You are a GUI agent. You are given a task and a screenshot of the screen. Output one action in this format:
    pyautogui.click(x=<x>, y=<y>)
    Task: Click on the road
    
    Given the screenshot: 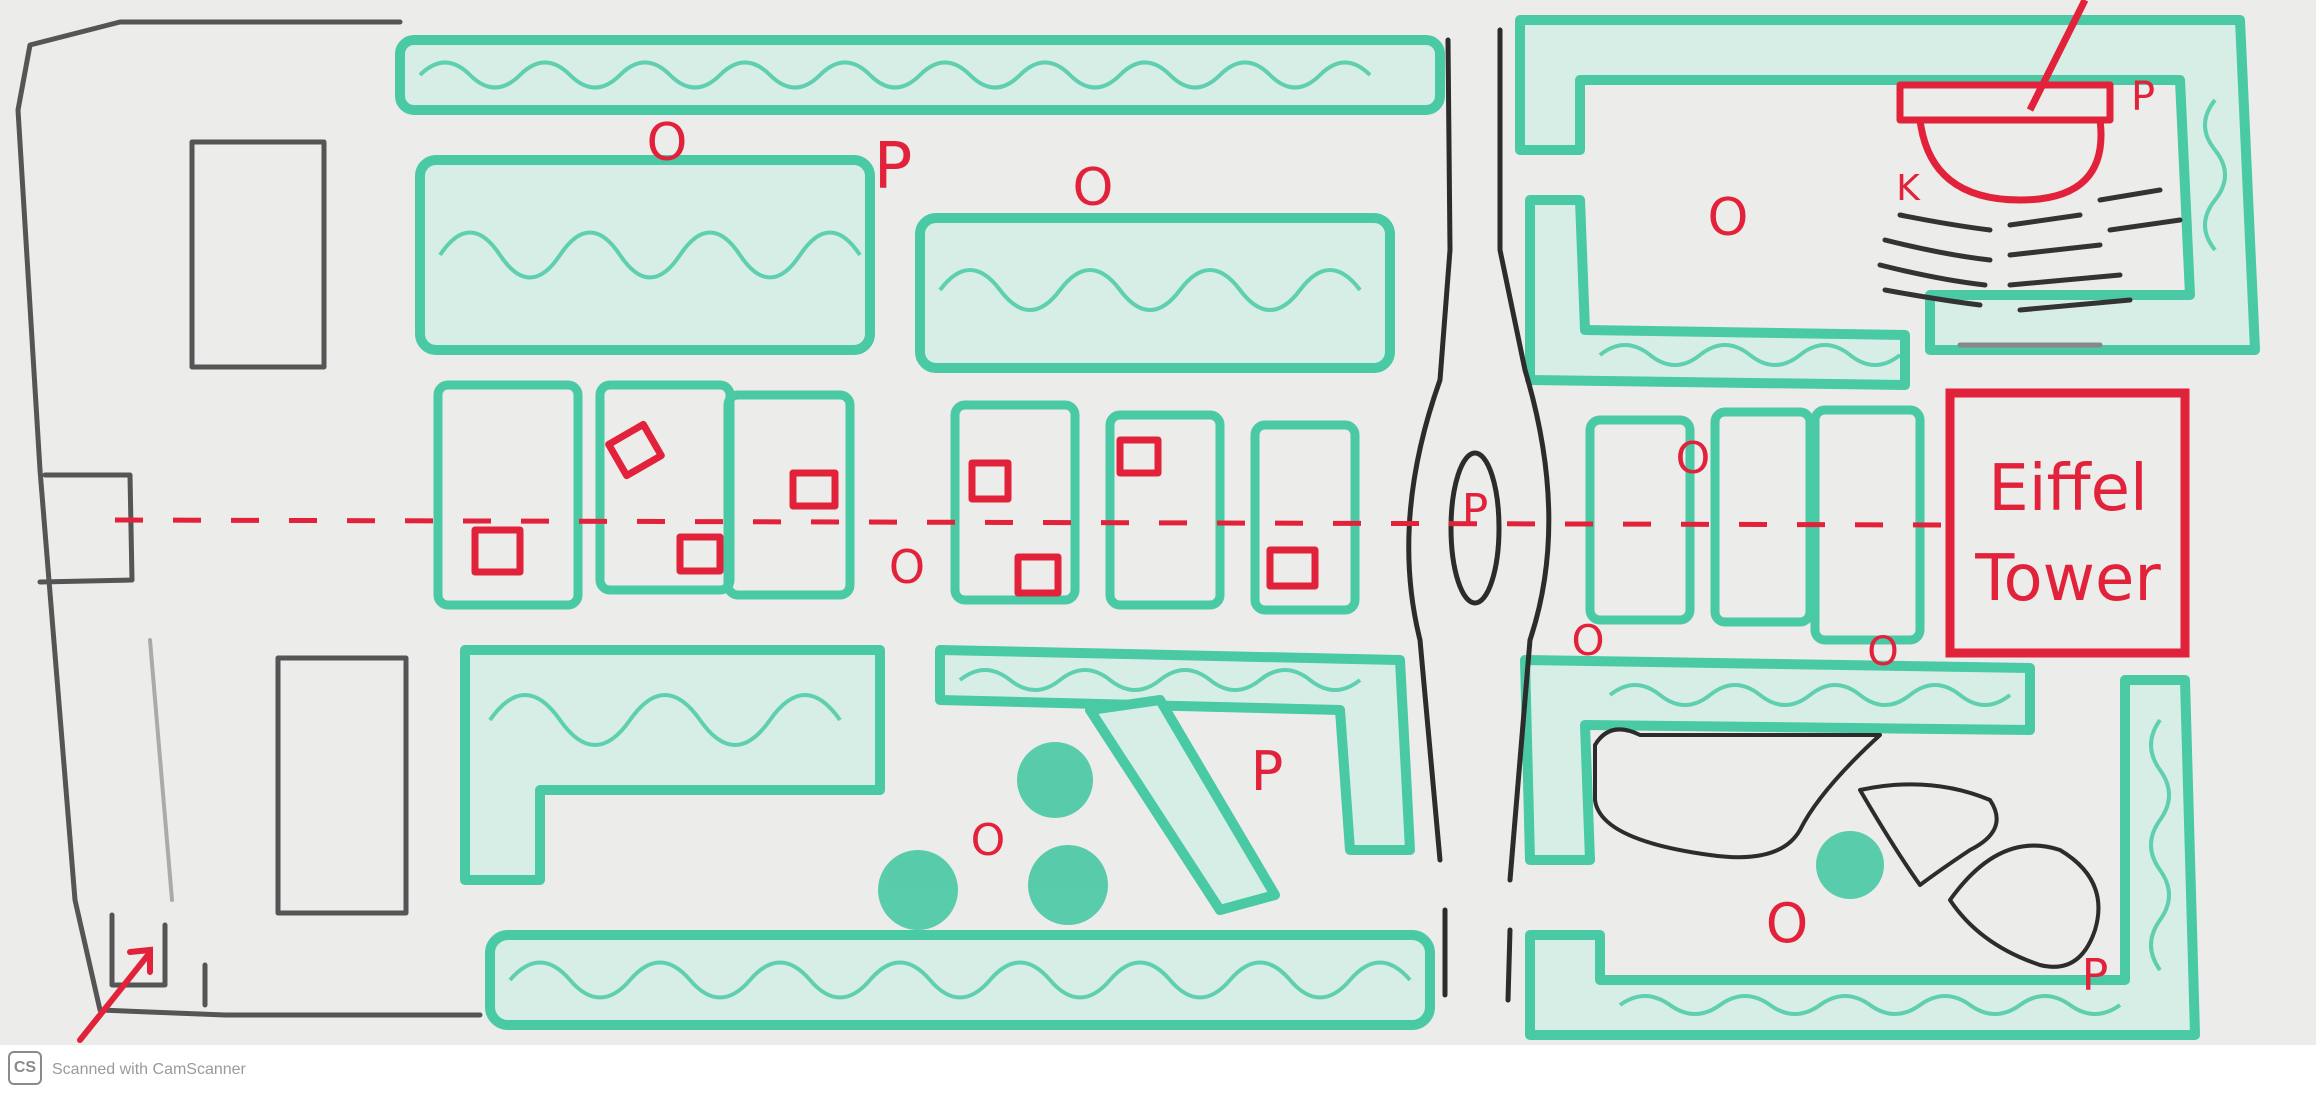 What is the action you would take?
    pyautogui.click(x=1479, y=515)
    